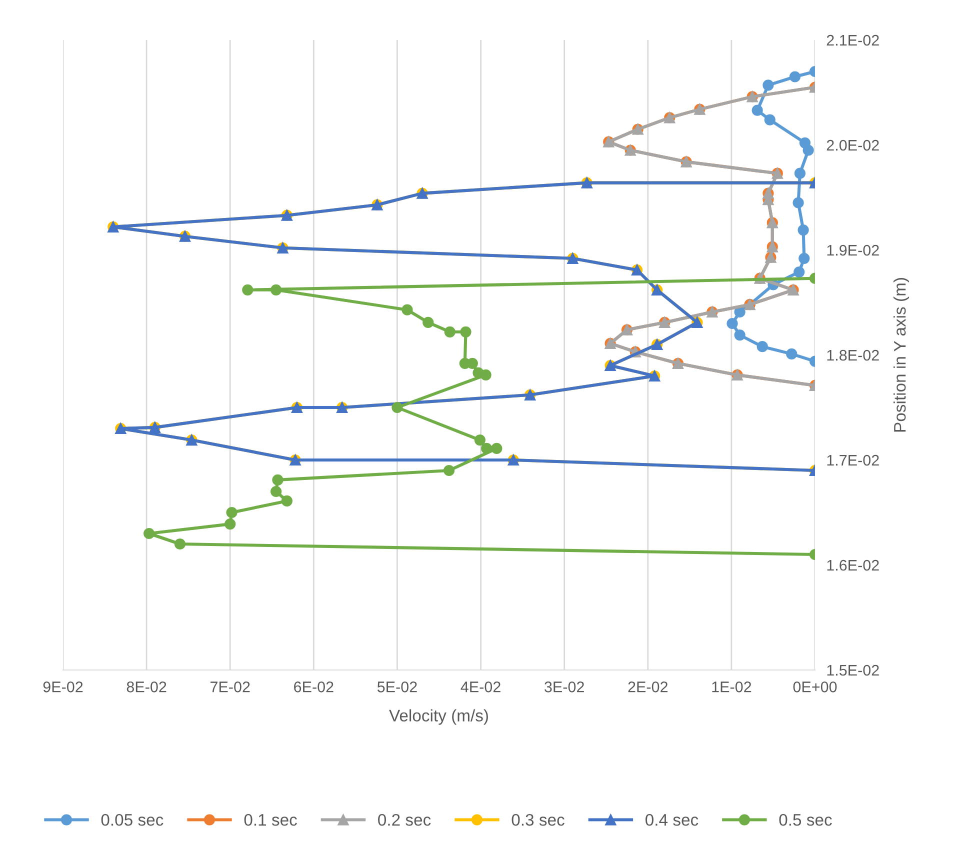 Image resolution: width=969 pixels, height=845 pixels. What do you see at coordinates (852, 145) in the screenshot?
I see `y-tick-label: 2.0E-02` at bounding box center [852, 145].